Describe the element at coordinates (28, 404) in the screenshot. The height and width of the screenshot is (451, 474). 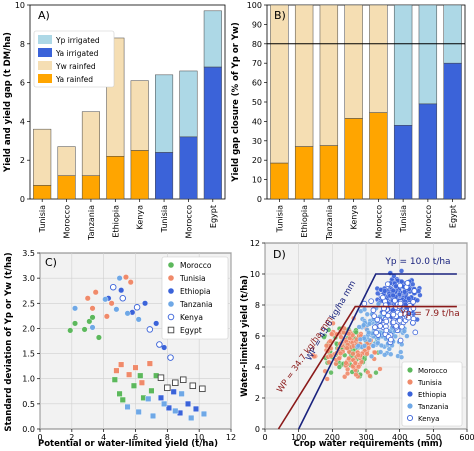
I see `y-tick-label: 0.5` at that location.